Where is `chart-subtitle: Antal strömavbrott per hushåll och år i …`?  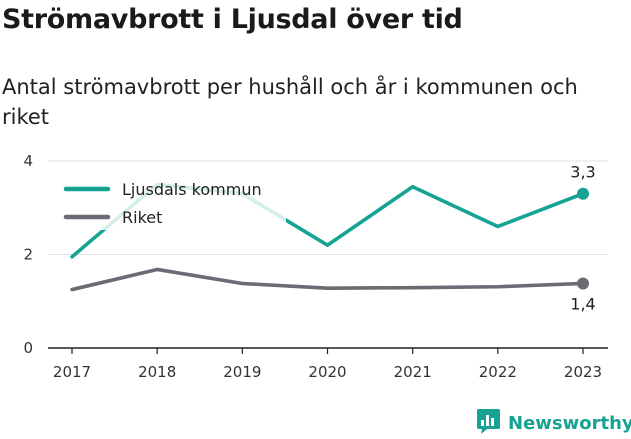
chart-subtitle: Antal strömavbrott per hushåll och år i … is located at coordinates (290, 102).